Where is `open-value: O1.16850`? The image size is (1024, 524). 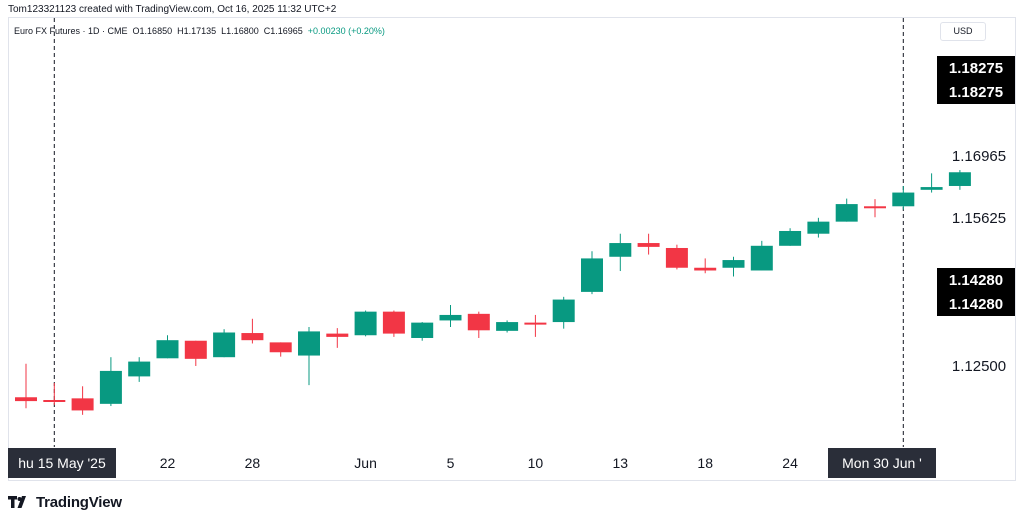
open-value: O1.16850 is located at coordinates (152, 31).